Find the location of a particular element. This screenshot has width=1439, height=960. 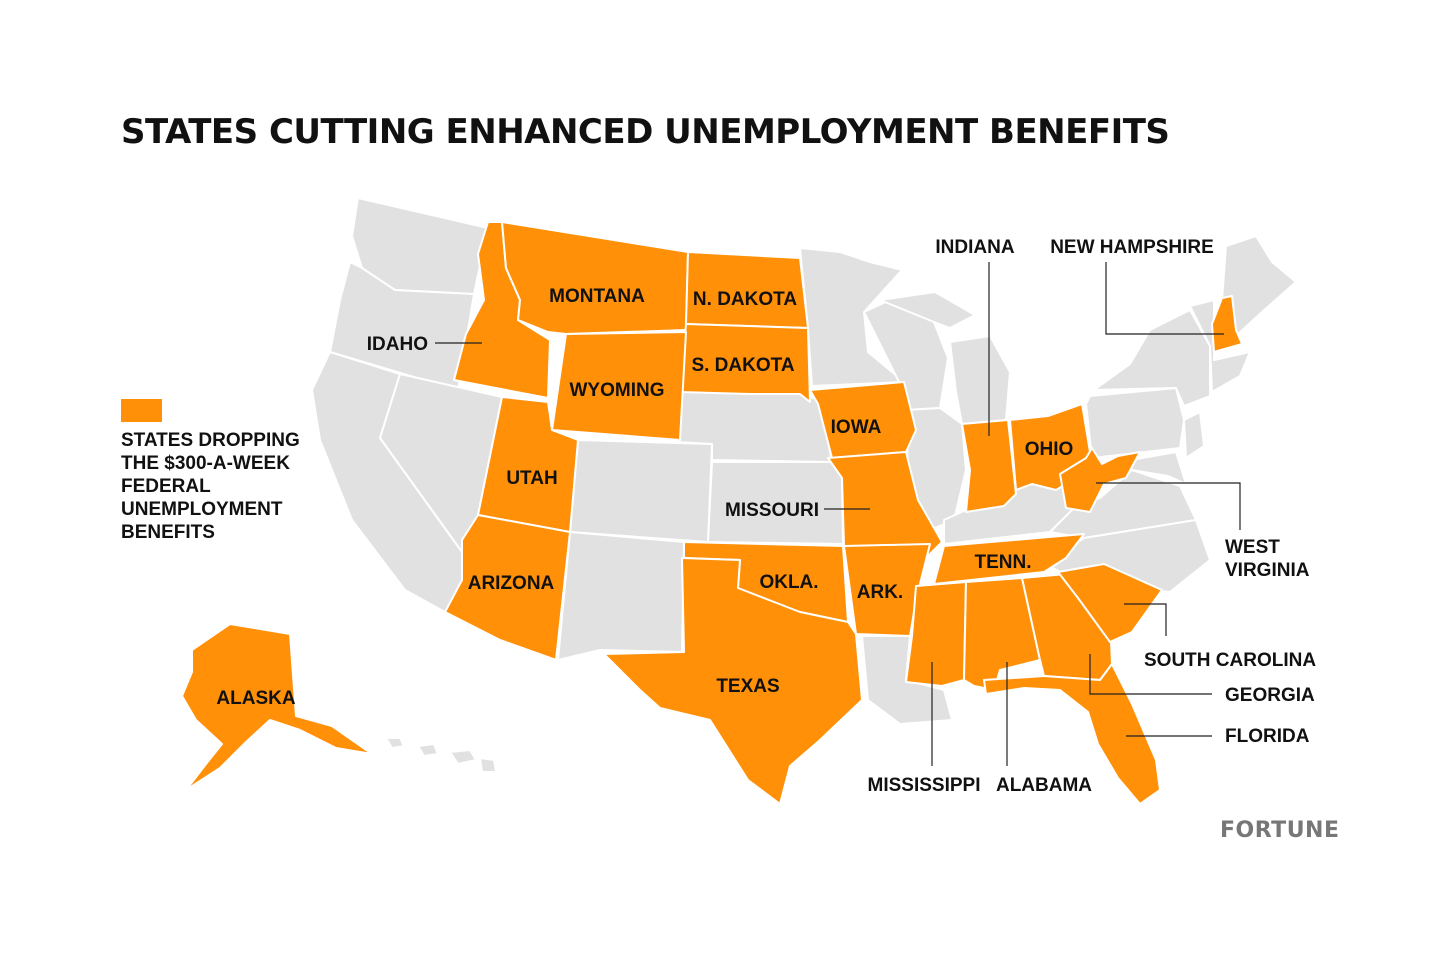

label-texas: TEXAS is located at coordinates (747, 686).